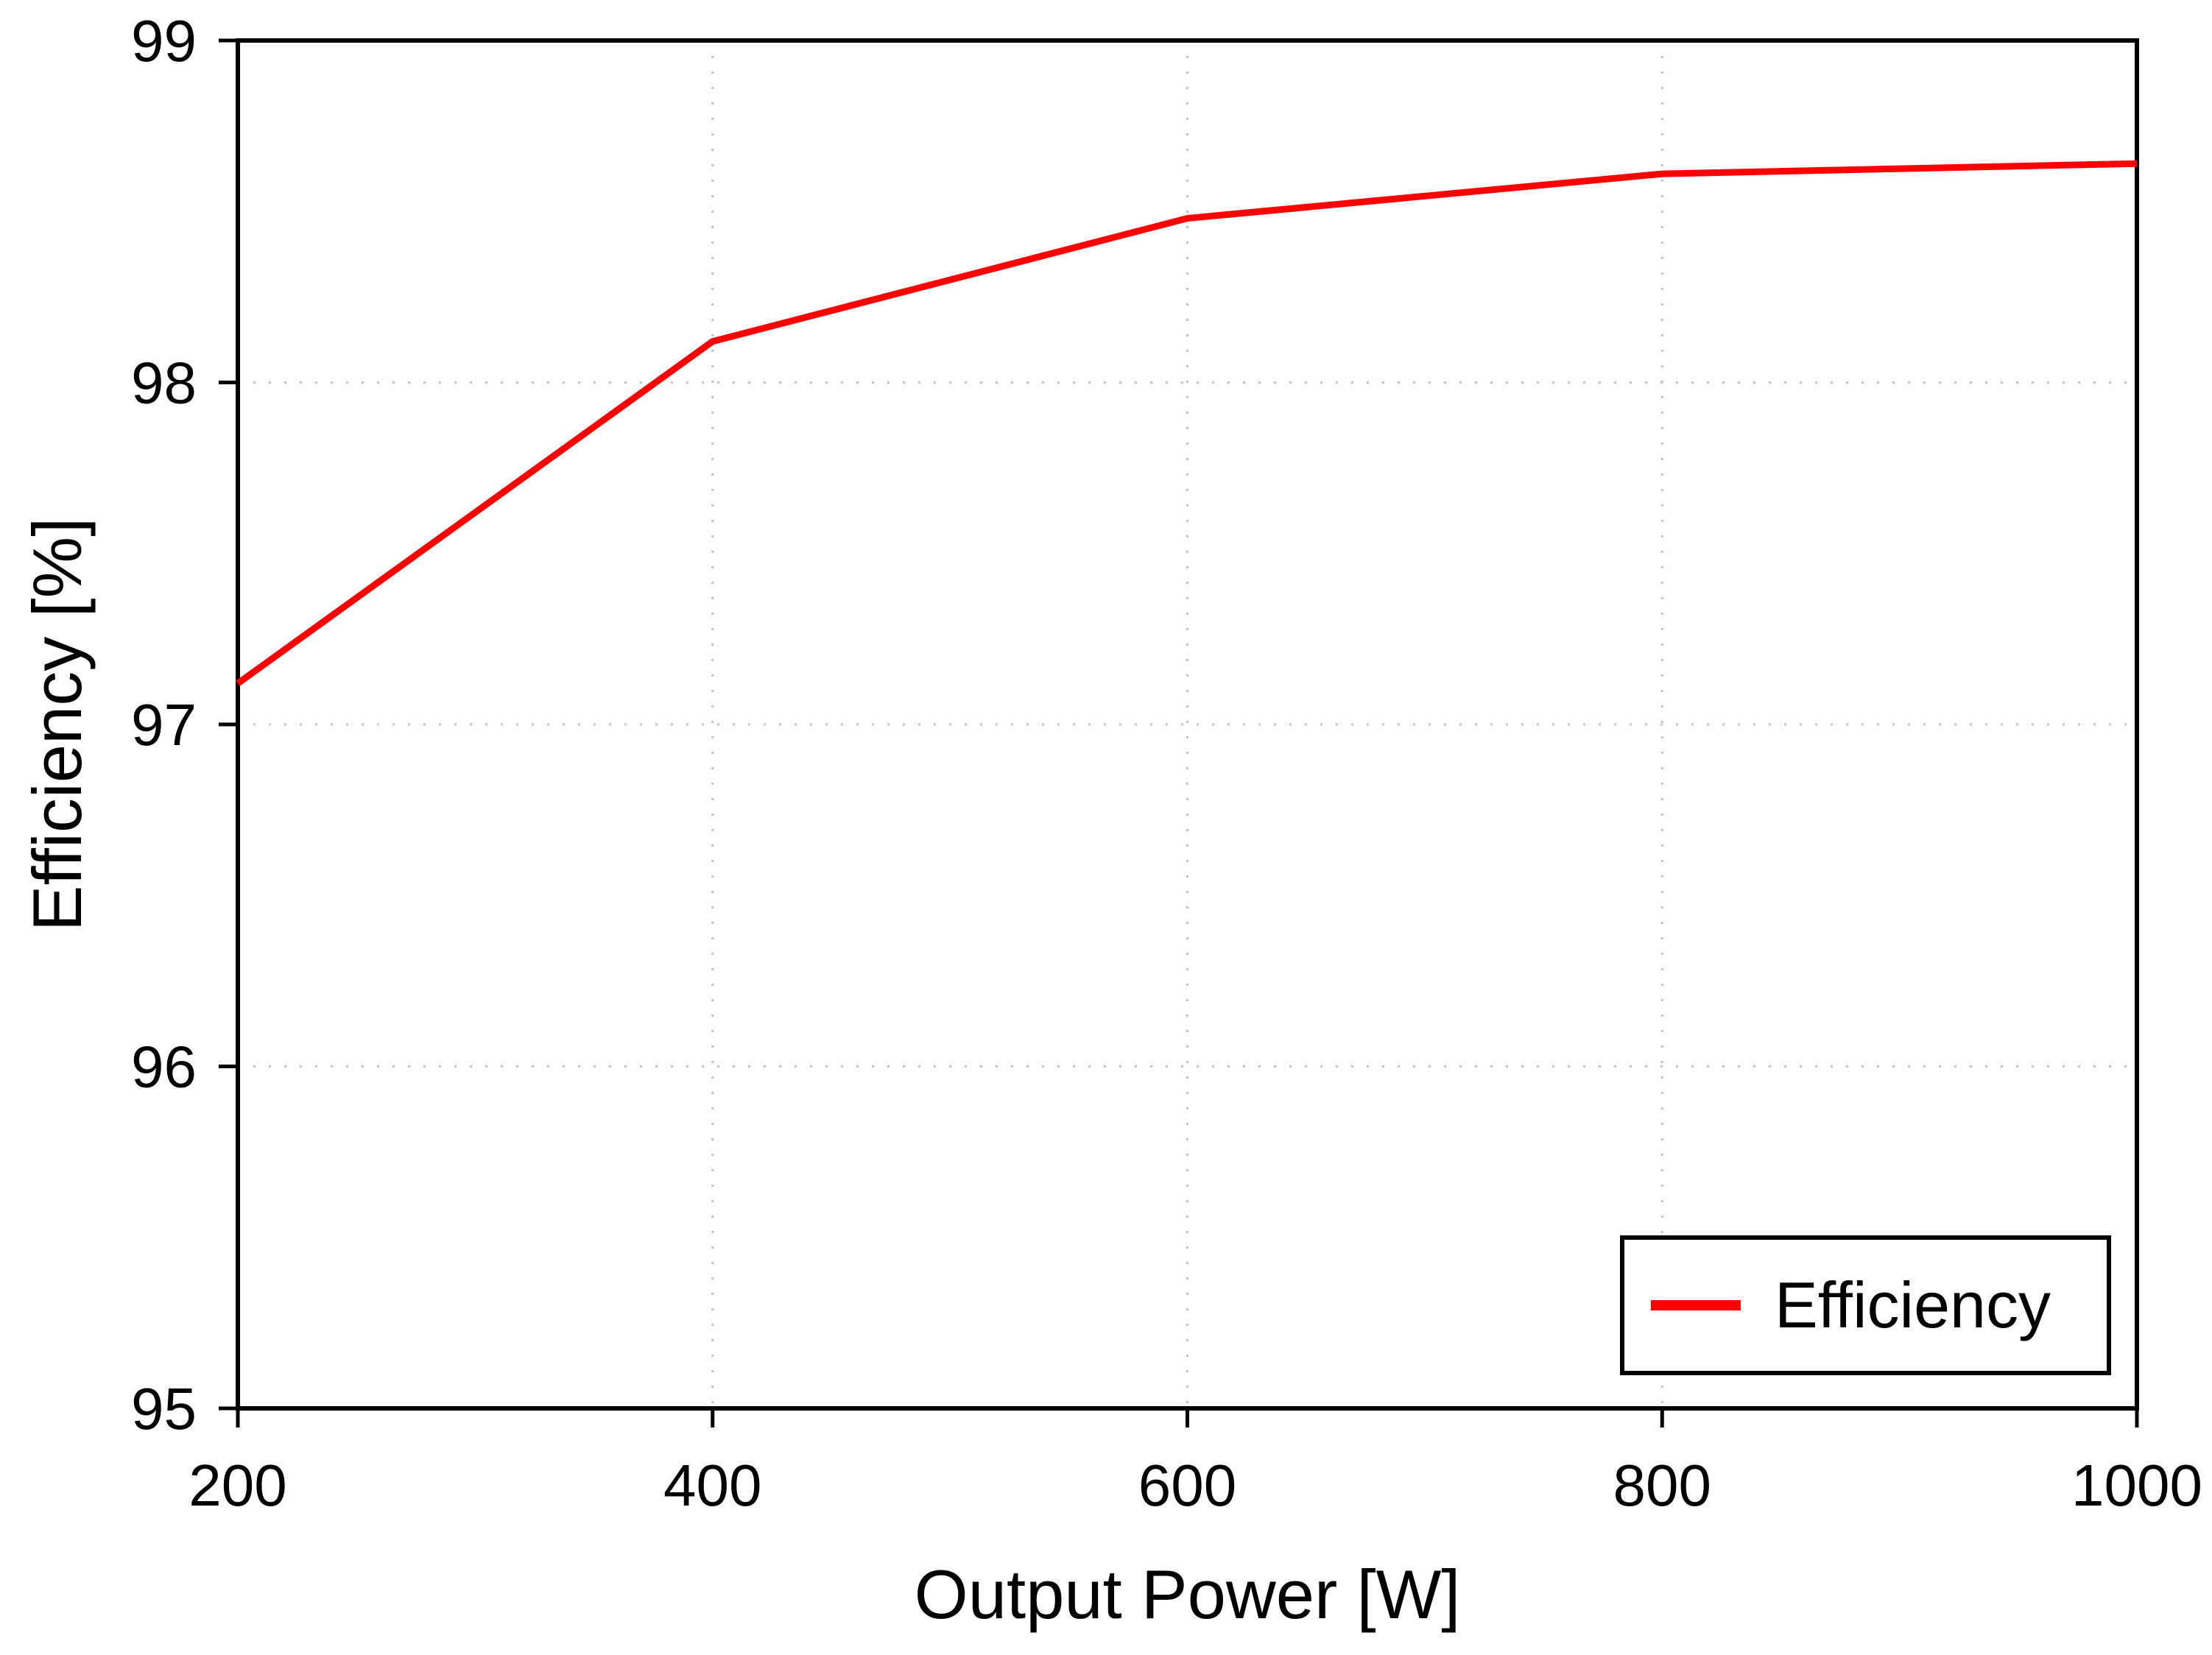 The width and height of the screenshot is (2212, 1655). I want to click on y-tick-label: 96, so click(164, 1067).